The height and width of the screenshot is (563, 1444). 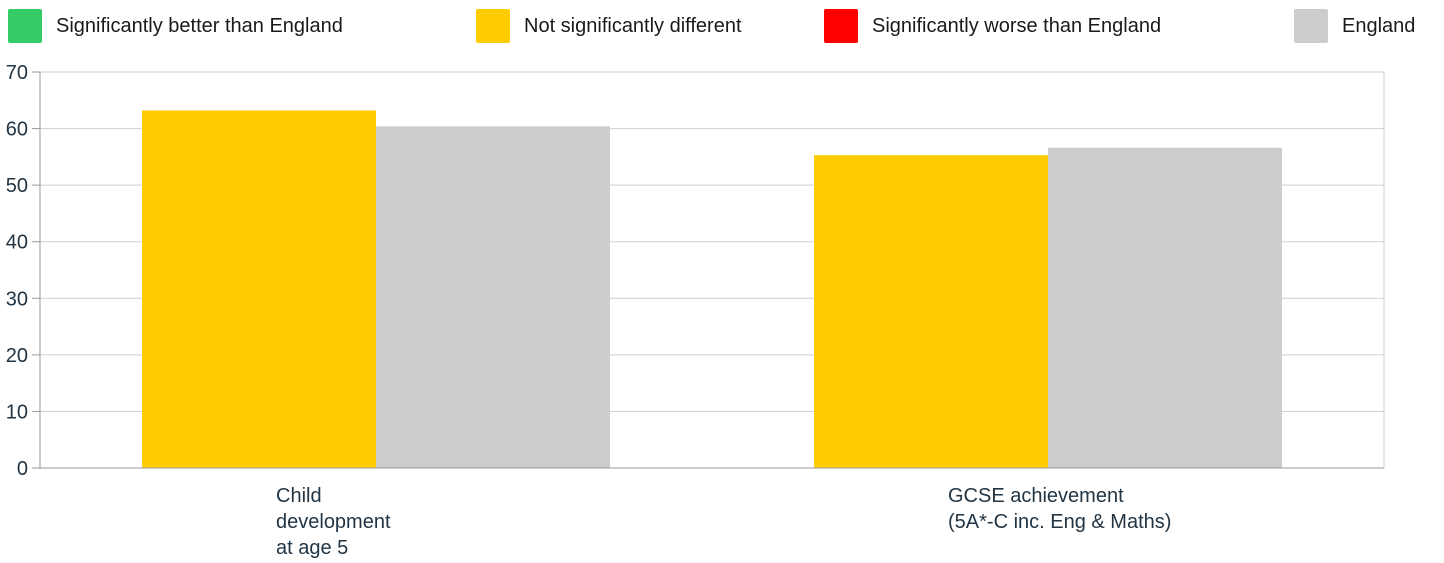 I want to click on legend-label-worse: Significantly worse than England, so click(x=1017, y=25).